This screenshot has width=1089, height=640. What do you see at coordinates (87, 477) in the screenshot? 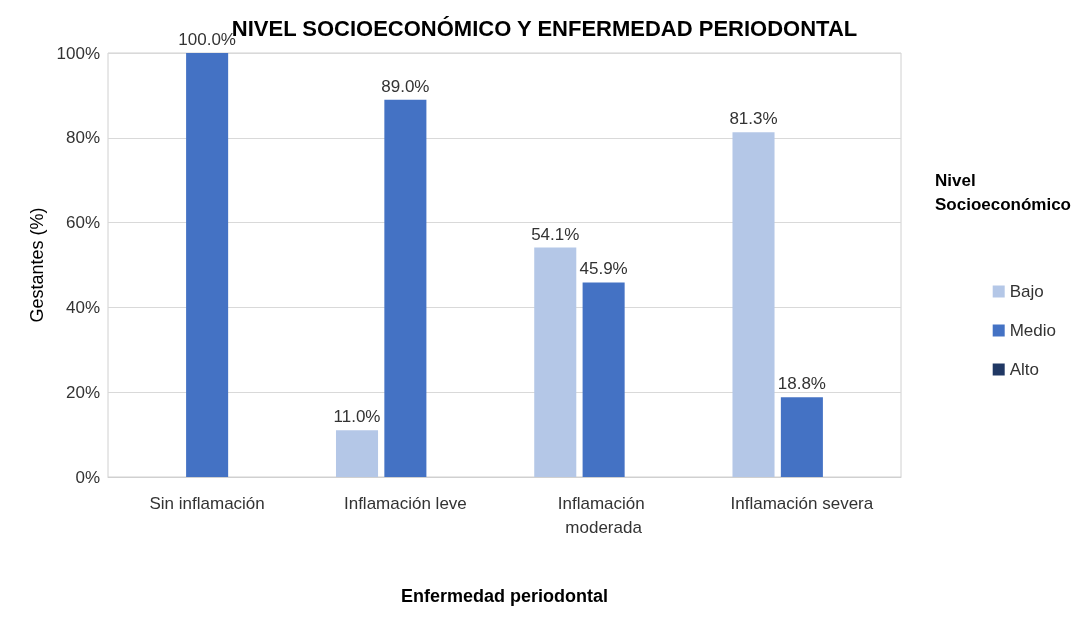
I see `y-tick-label: 0%` at bounding box center [87, 477].